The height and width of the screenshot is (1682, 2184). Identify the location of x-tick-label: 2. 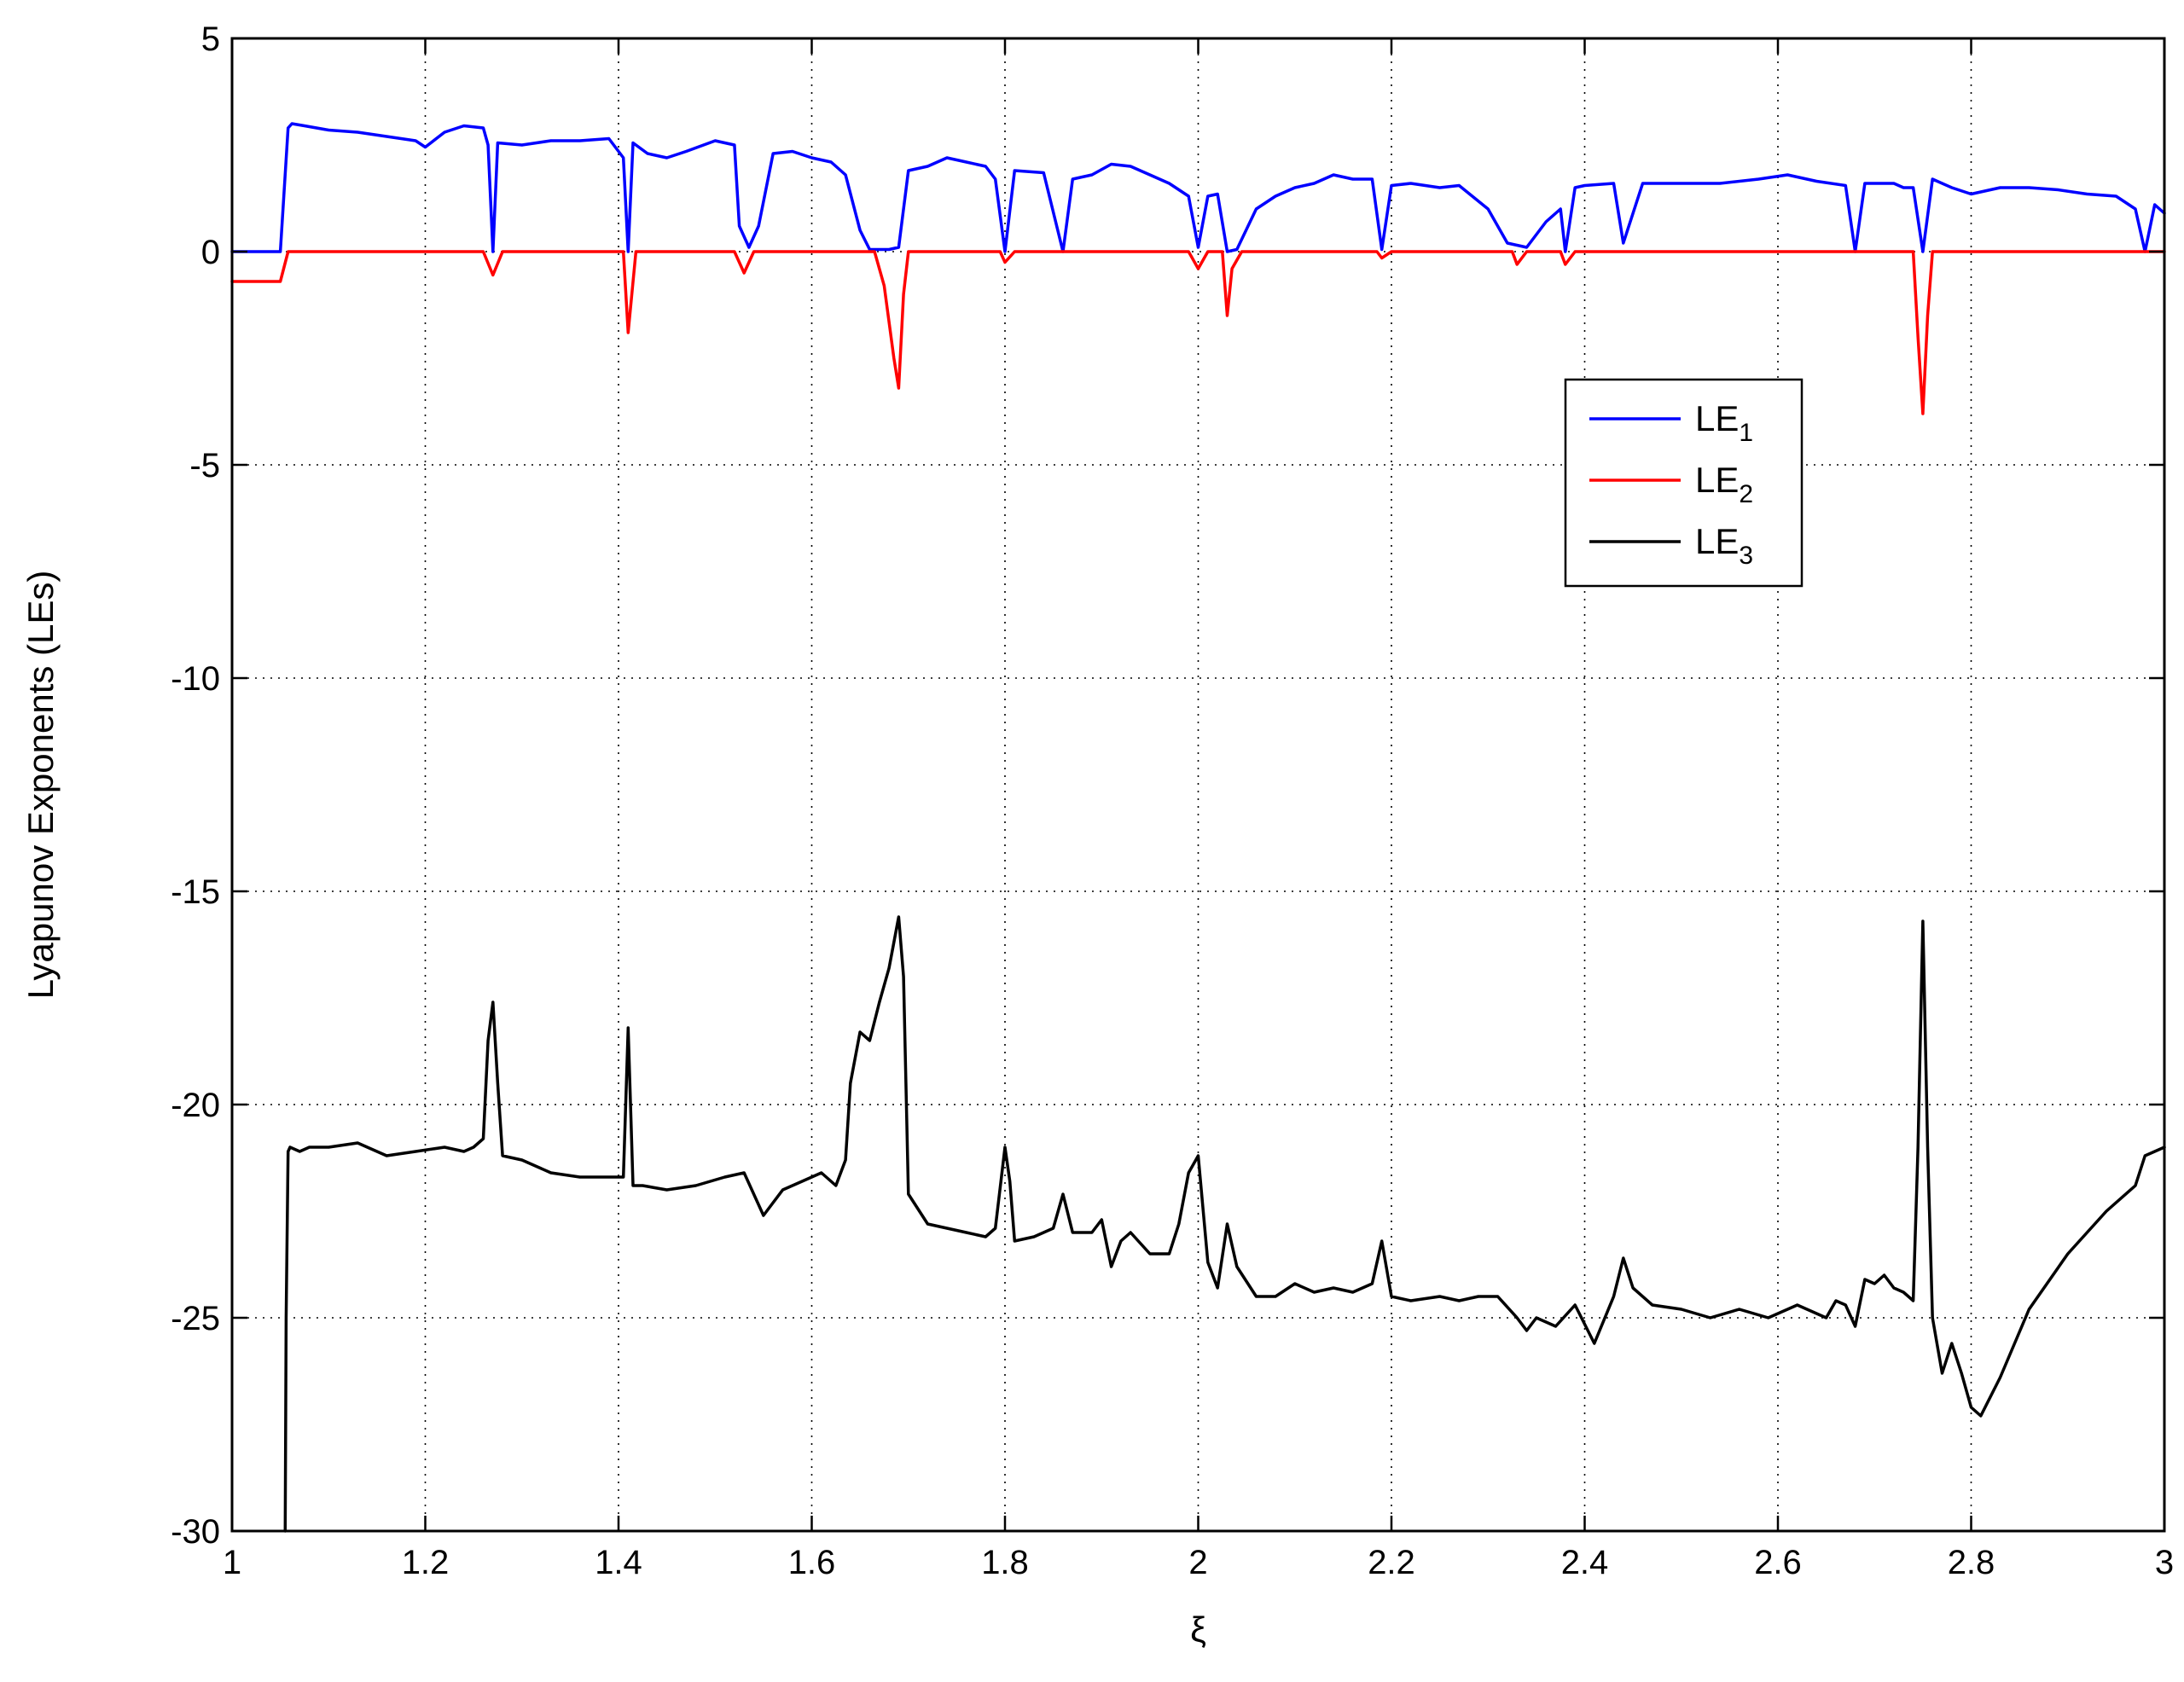
(1198, 1562).